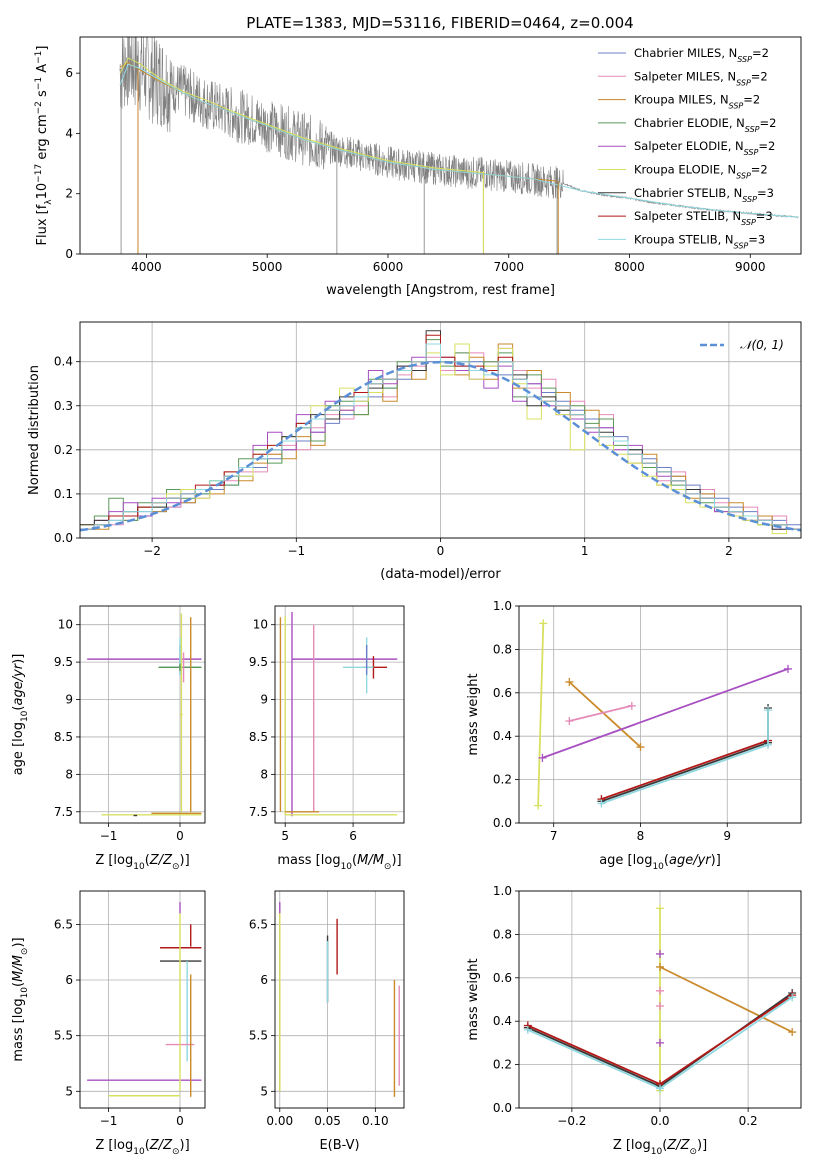  Describe the element at coordinates (585, 551) in the screenshot. I see `x-tick-label: 1` at that location.